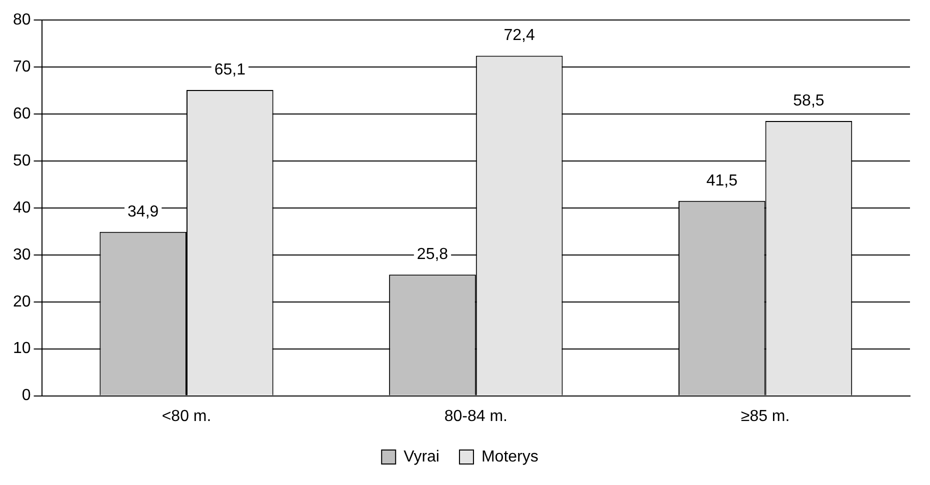  What do you see at coordinates (476, 416) in the screenshot?
I see `x-tick-label: 80-84 m.` at bounding box center [476, 416].